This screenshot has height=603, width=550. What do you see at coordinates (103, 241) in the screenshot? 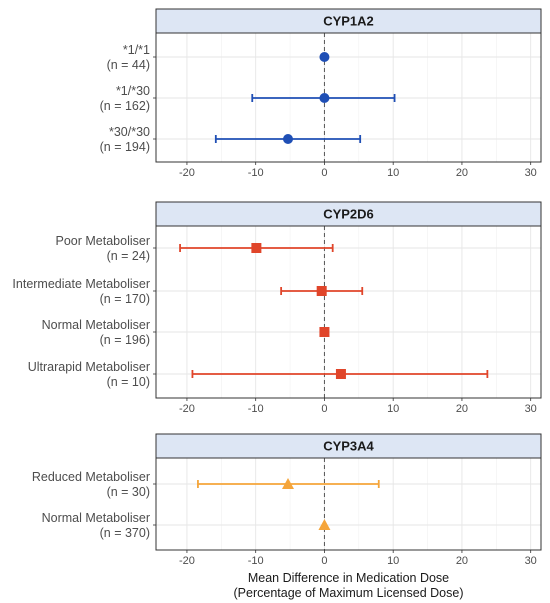
I see `category-label: Poor Metaboliser` at bounding box center [103, 241].